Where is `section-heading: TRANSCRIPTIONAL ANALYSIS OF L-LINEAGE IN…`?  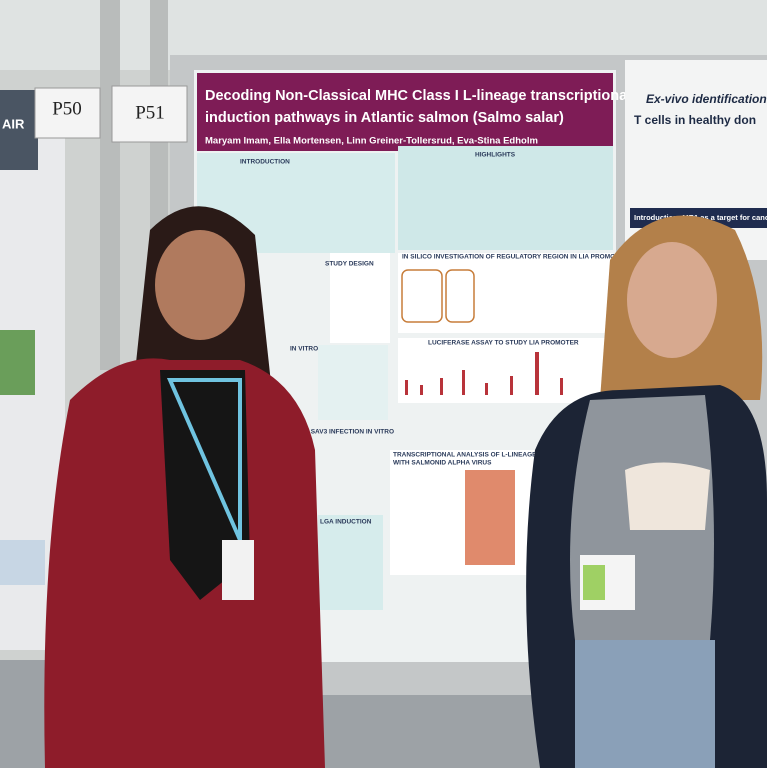 section-heading: TRANSCRIPTIONAL ANALYSIS OF L-LINEAGE IN… is located at coordinates (490, 455).